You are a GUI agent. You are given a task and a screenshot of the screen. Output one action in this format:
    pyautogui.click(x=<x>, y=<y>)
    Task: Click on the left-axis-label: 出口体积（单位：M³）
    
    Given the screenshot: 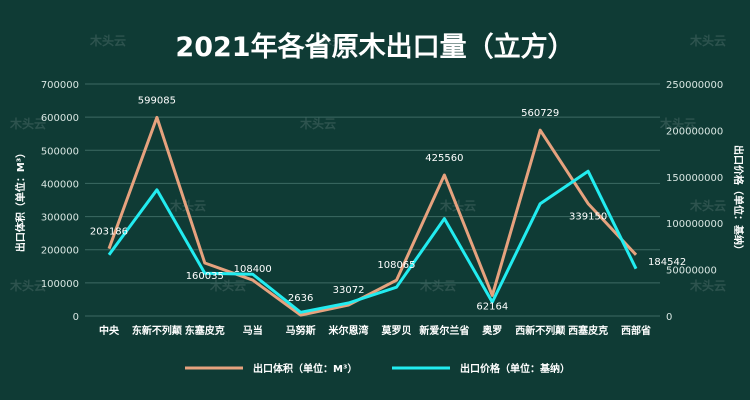 What is the action you would take?
    pyautogui.click(x=20, y=200)
    